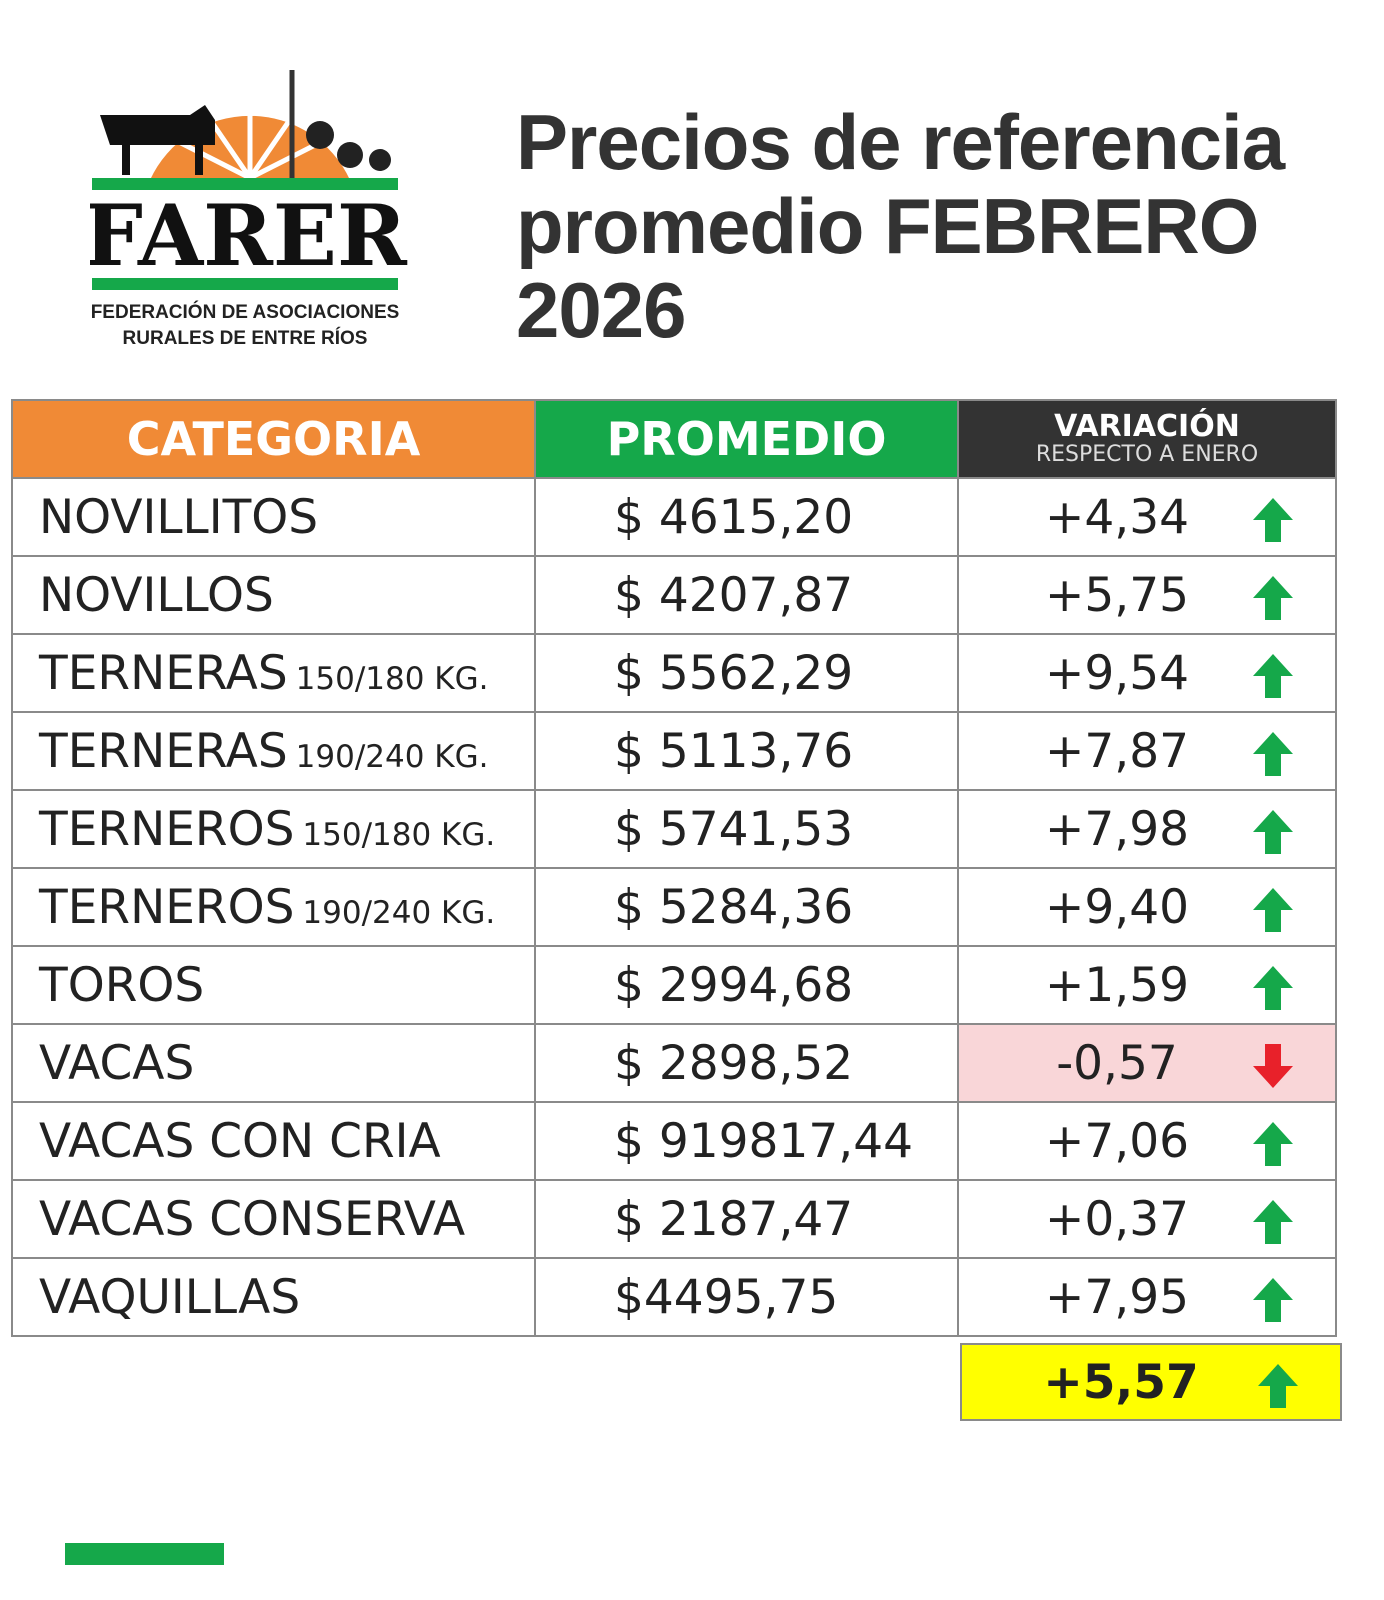 This screenshot has height=1600, width=1384. I want to click on price: $ 2187,47, so click(734, 1219).